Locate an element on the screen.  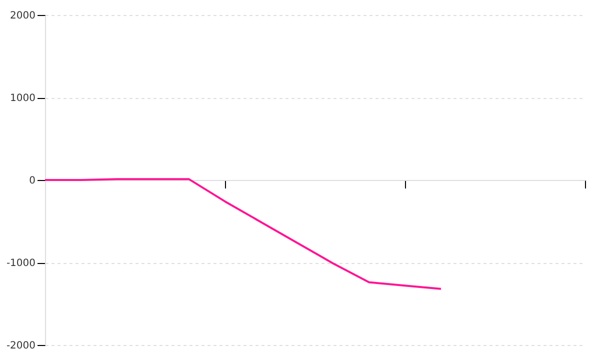
y-tick-label: -2000 is located at coordinates (21, 346).